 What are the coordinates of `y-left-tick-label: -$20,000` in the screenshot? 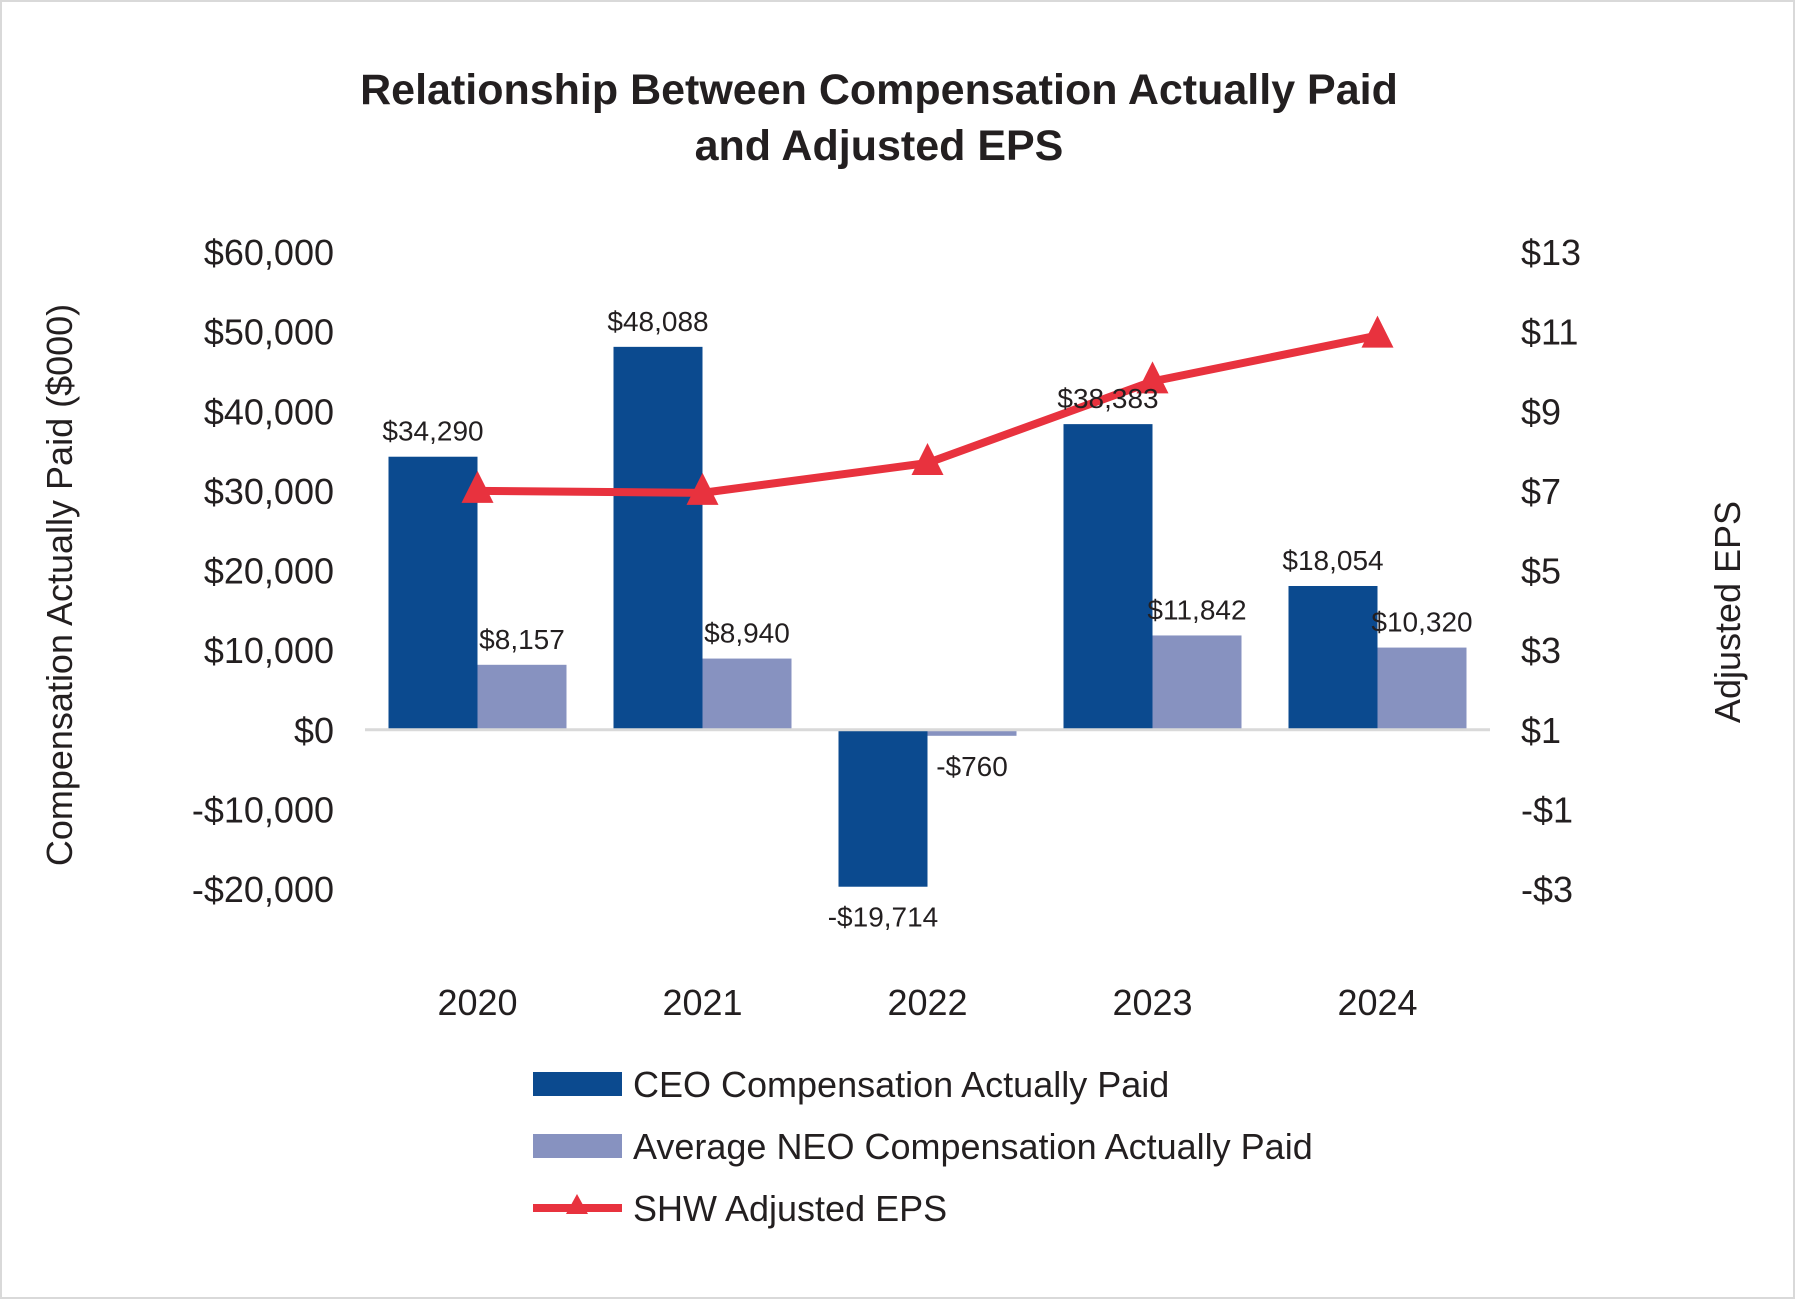 It's located at (263, 889).